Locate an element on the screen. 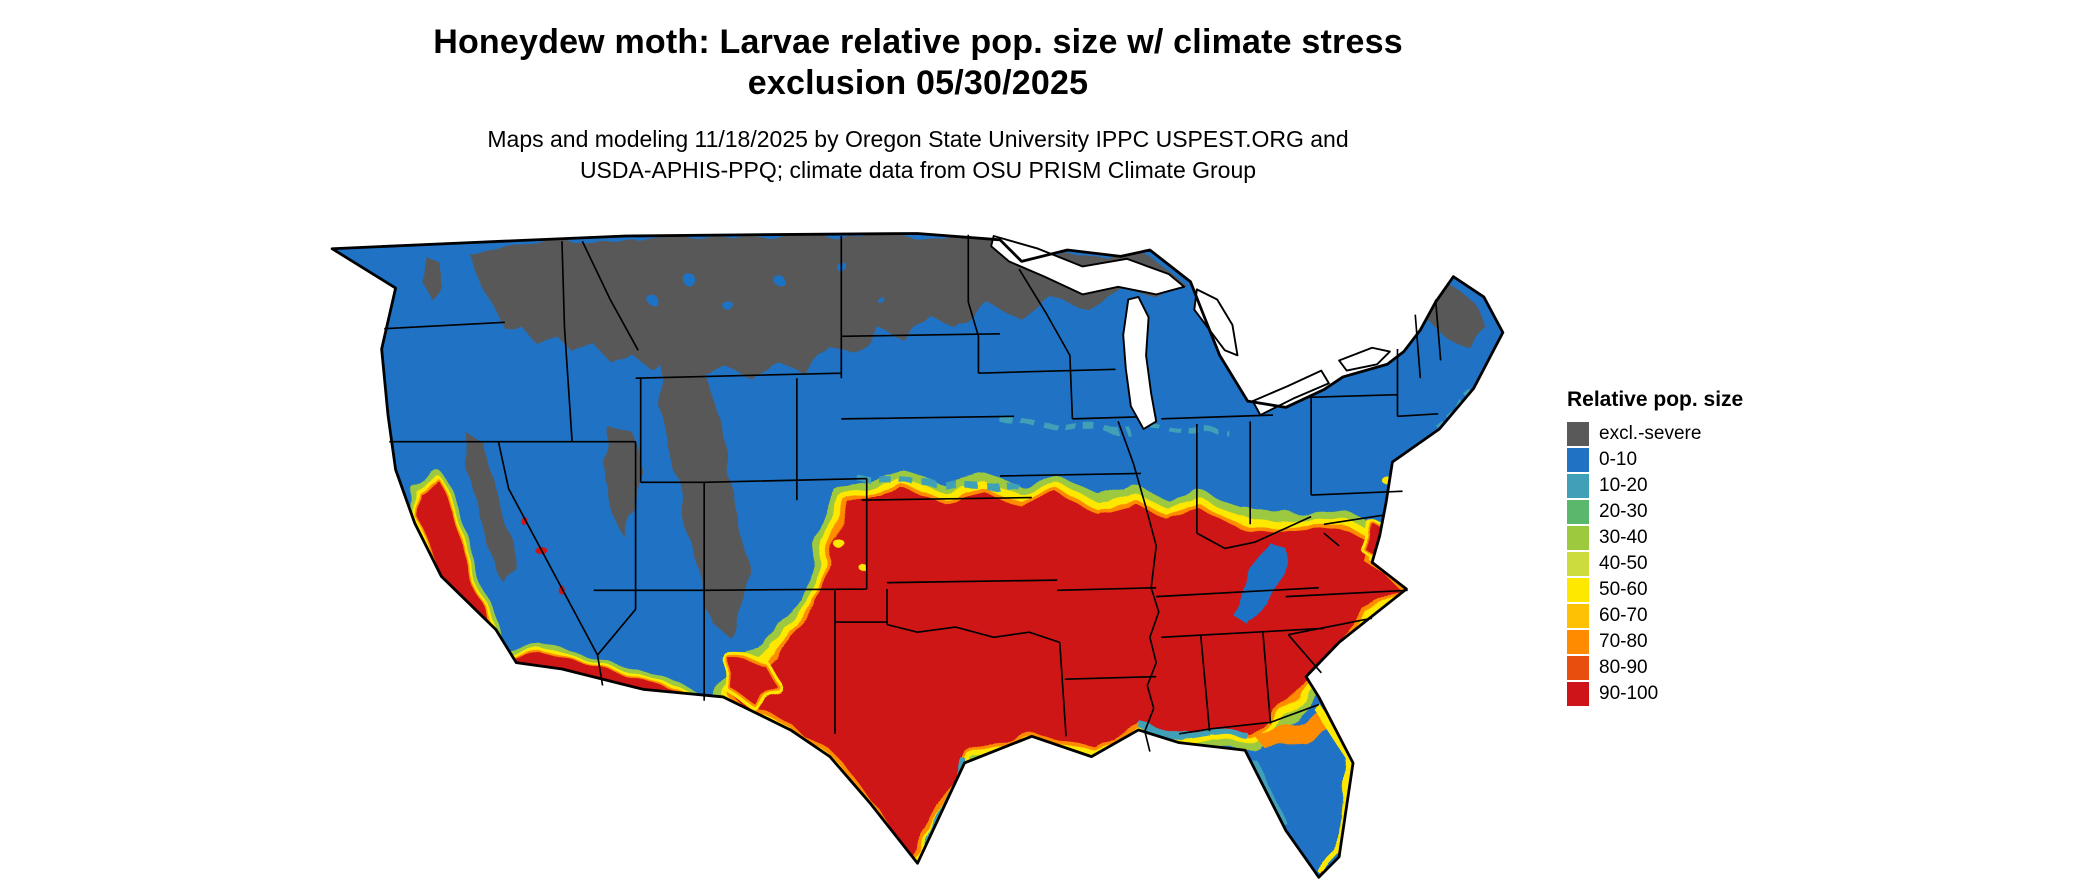 The height and width of the screenshot is (892, 2100). lake-ontario is located at coordinates (1364, 359).